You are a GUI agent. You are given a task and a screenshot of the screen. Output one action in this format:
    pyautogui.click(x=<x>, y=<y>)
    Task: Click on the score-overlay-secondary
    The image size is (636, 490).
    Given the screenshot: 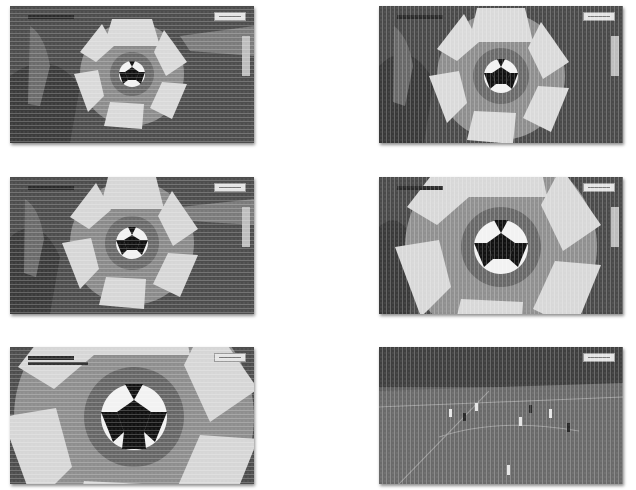 What is the action you would take?
    pyautogui.click(x=58, y=363)
    